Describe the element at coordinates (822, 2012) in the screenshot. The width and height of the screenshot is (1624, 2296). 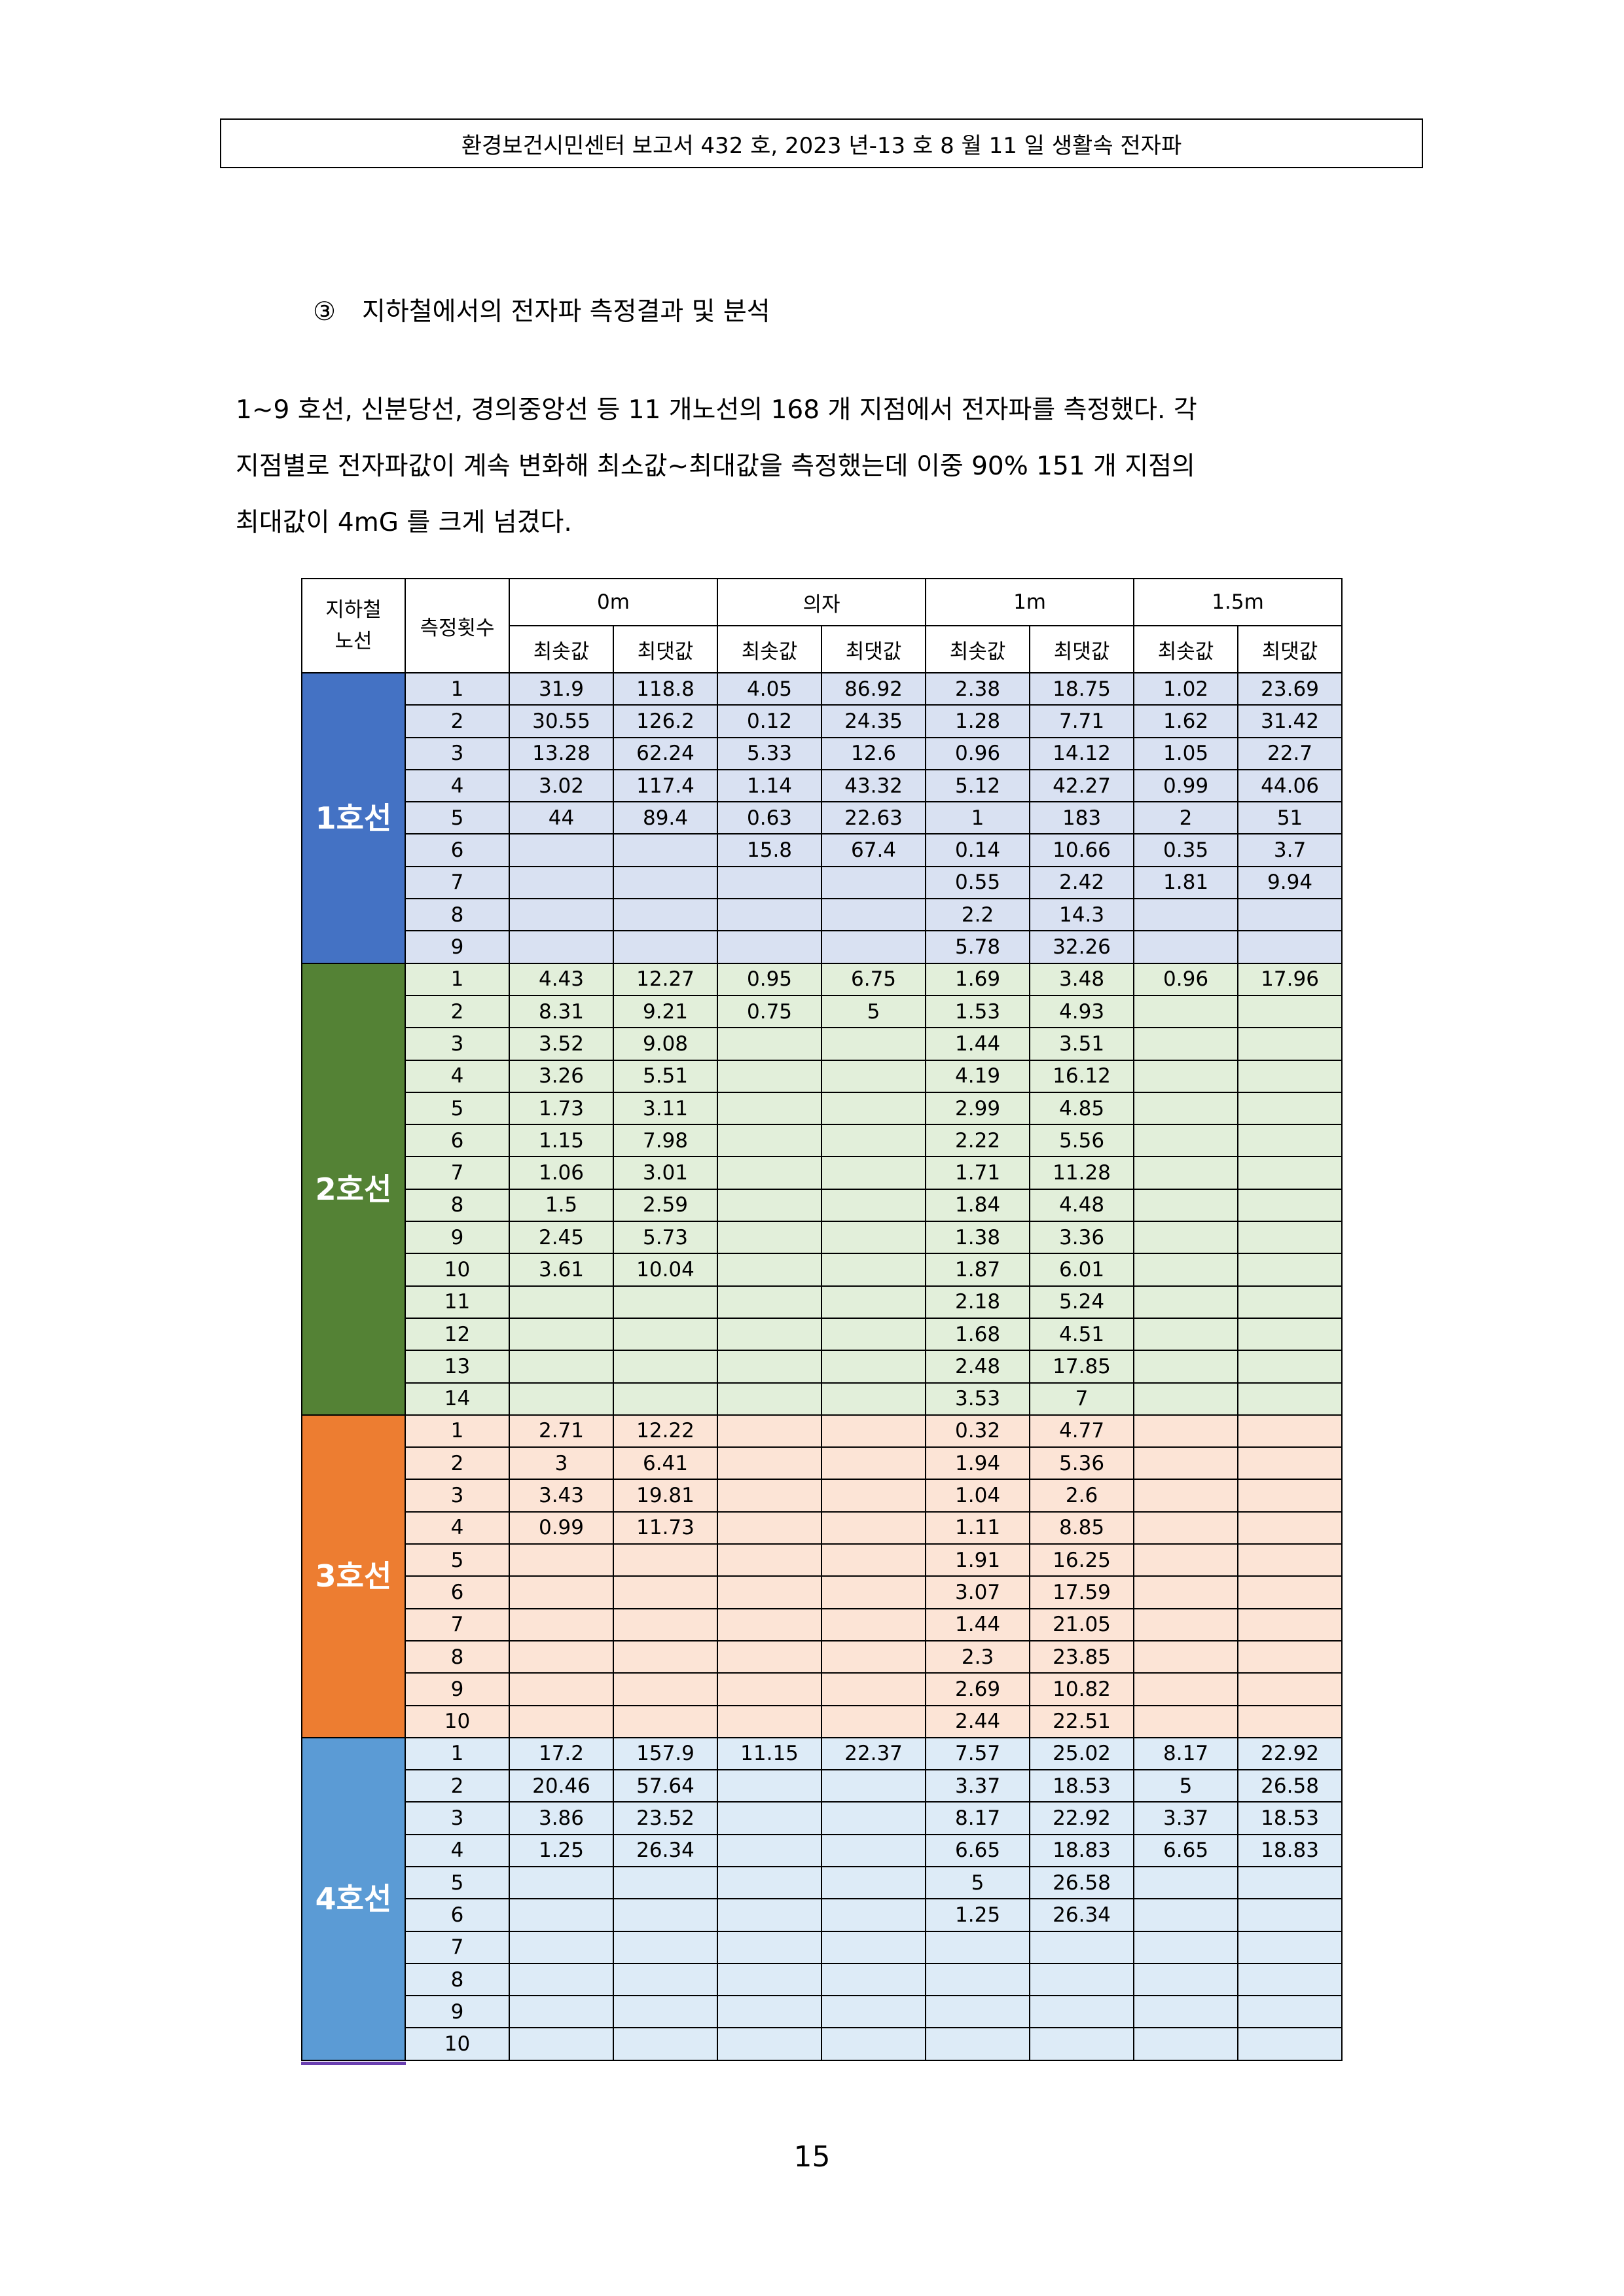
I see `table-row: 9` at that location.